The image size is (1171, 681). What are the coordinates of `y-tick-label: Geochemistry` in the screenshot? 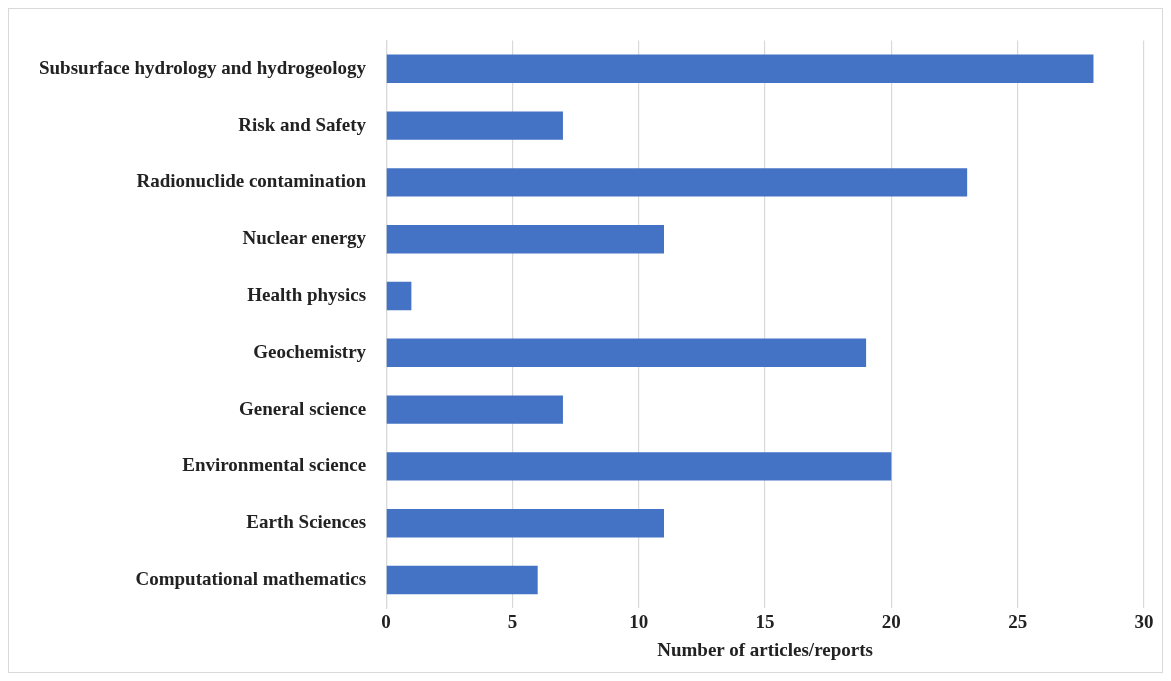 It's located at (310, 351).